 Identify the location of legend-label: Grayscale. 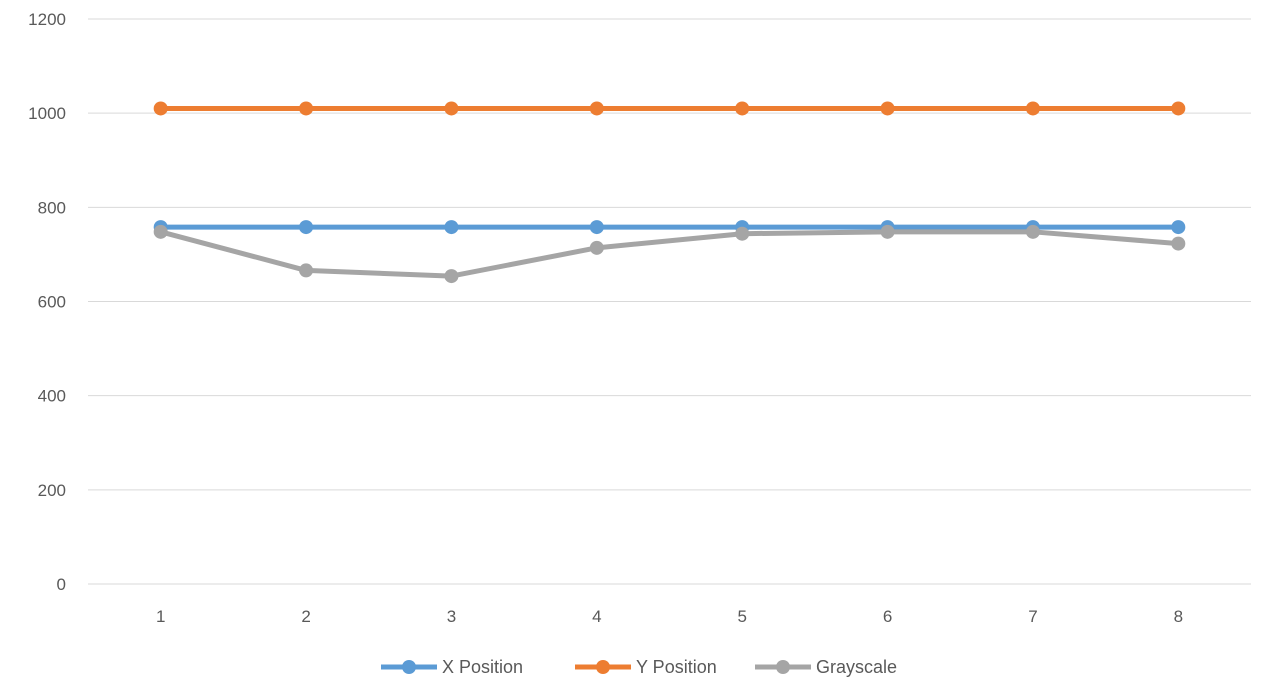
(856, 667).